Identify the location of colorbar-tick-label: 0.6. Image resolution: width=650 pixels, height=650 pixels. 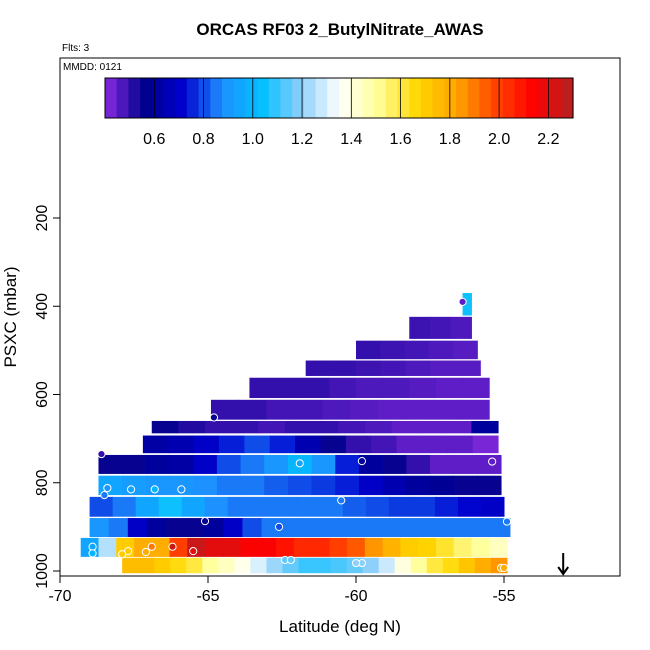
(154, 139).